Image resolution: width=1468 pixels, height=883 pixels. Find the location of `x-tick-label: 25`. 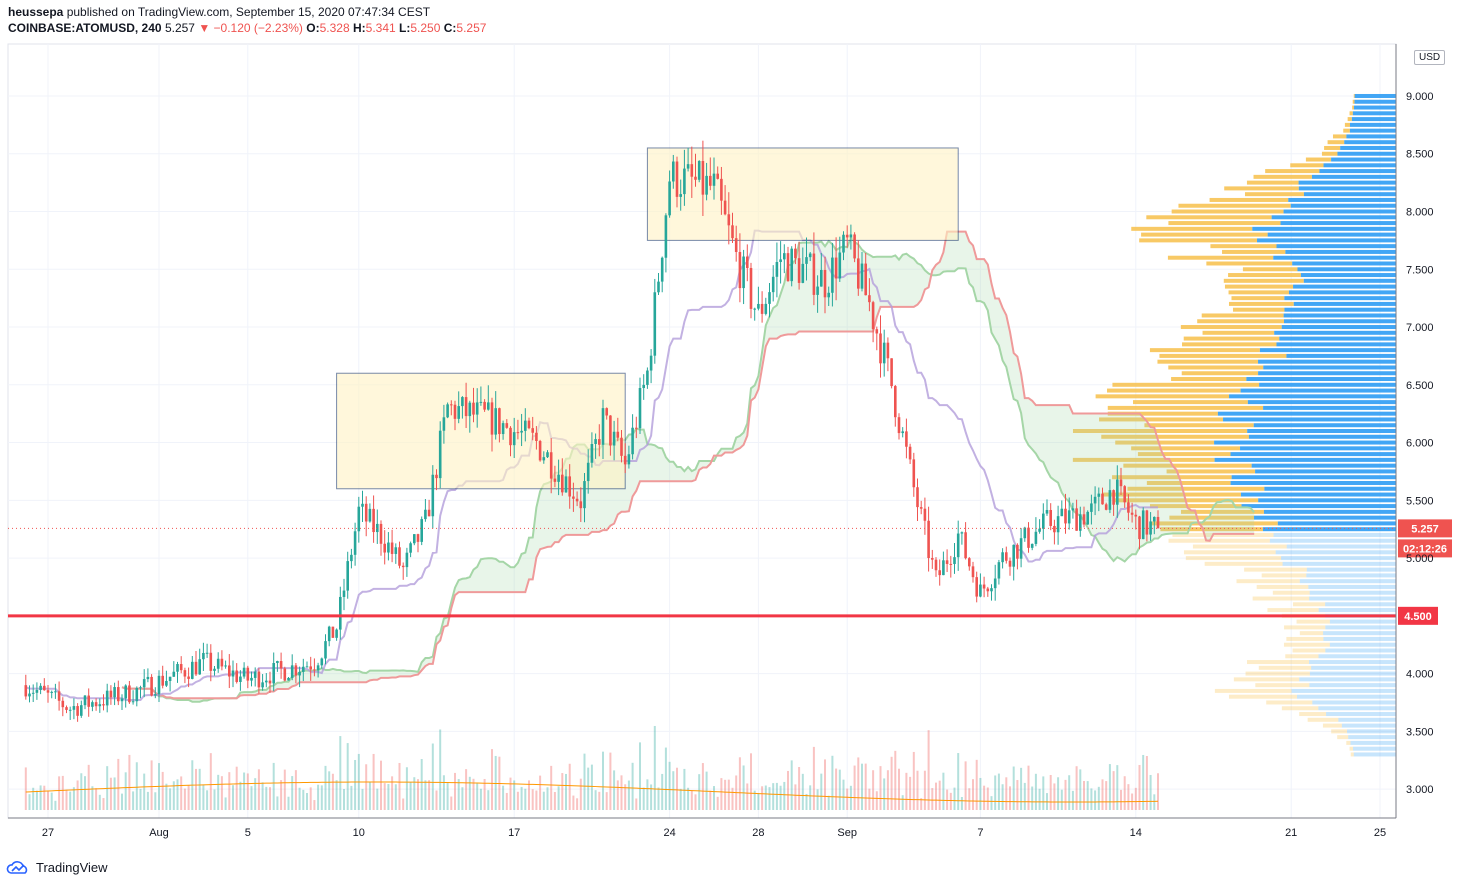

x-tick-label: 25 is located at coordinates (1380, 833).